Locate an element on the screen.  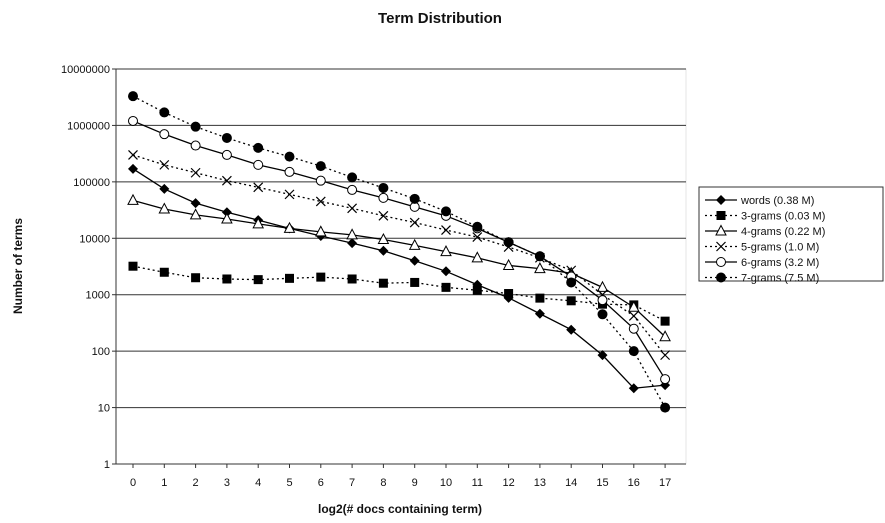
y-tick-label: 1000000 is located at coordinates (88, 126).